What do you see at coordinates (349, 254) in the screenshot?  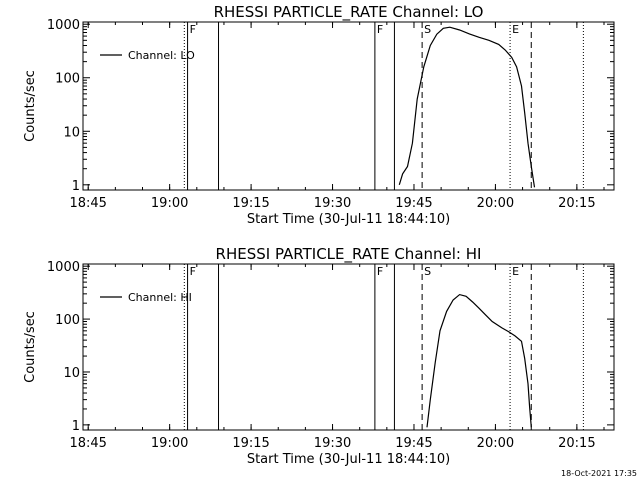 I see `chart-title: RHESSI PARTICLE_RATE Channel: HI` at bounding box center [349, 254].